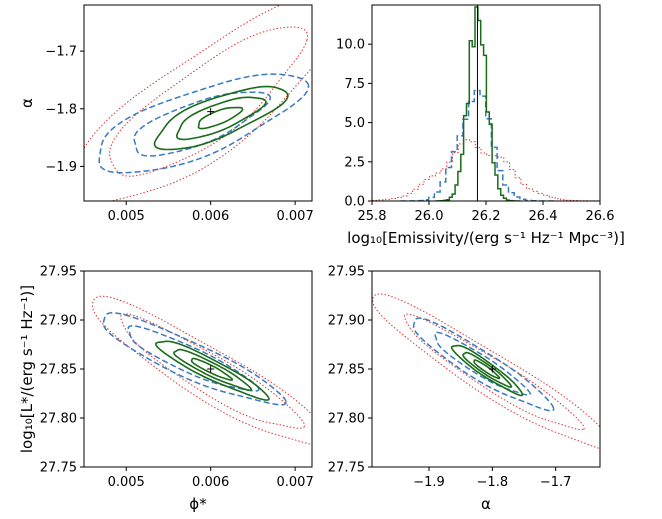 The height and width of the screenshot is (519, 662). I want to click on x-axis-label: α, so click(486, 504).